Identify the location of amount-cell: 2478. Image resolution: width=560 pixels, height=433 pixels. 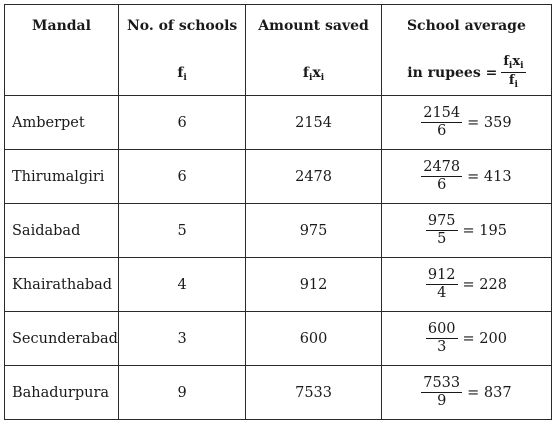
(313, 176).